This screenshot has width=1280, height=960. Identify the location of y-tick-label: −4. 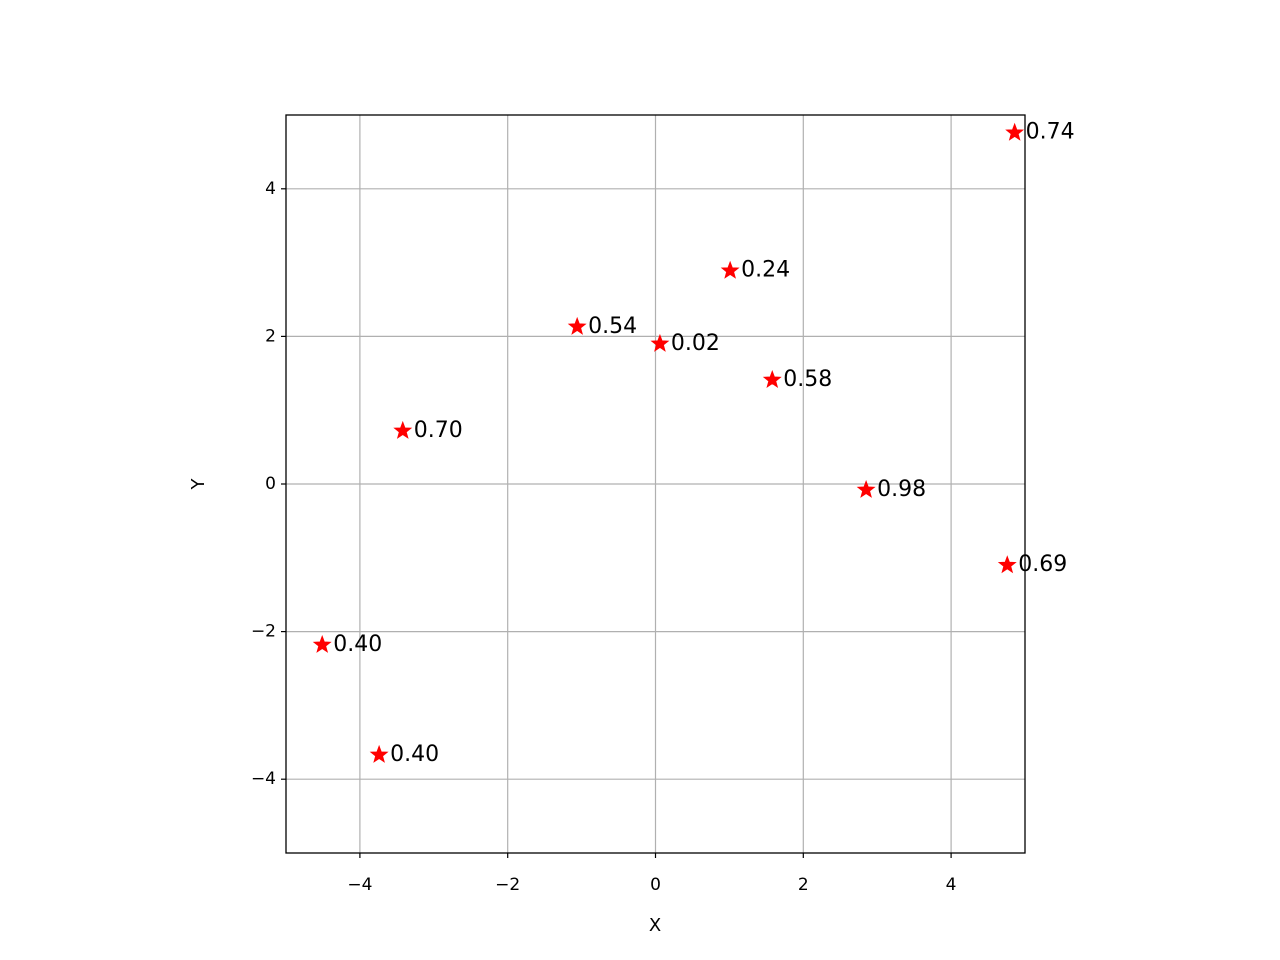
(263, 779).